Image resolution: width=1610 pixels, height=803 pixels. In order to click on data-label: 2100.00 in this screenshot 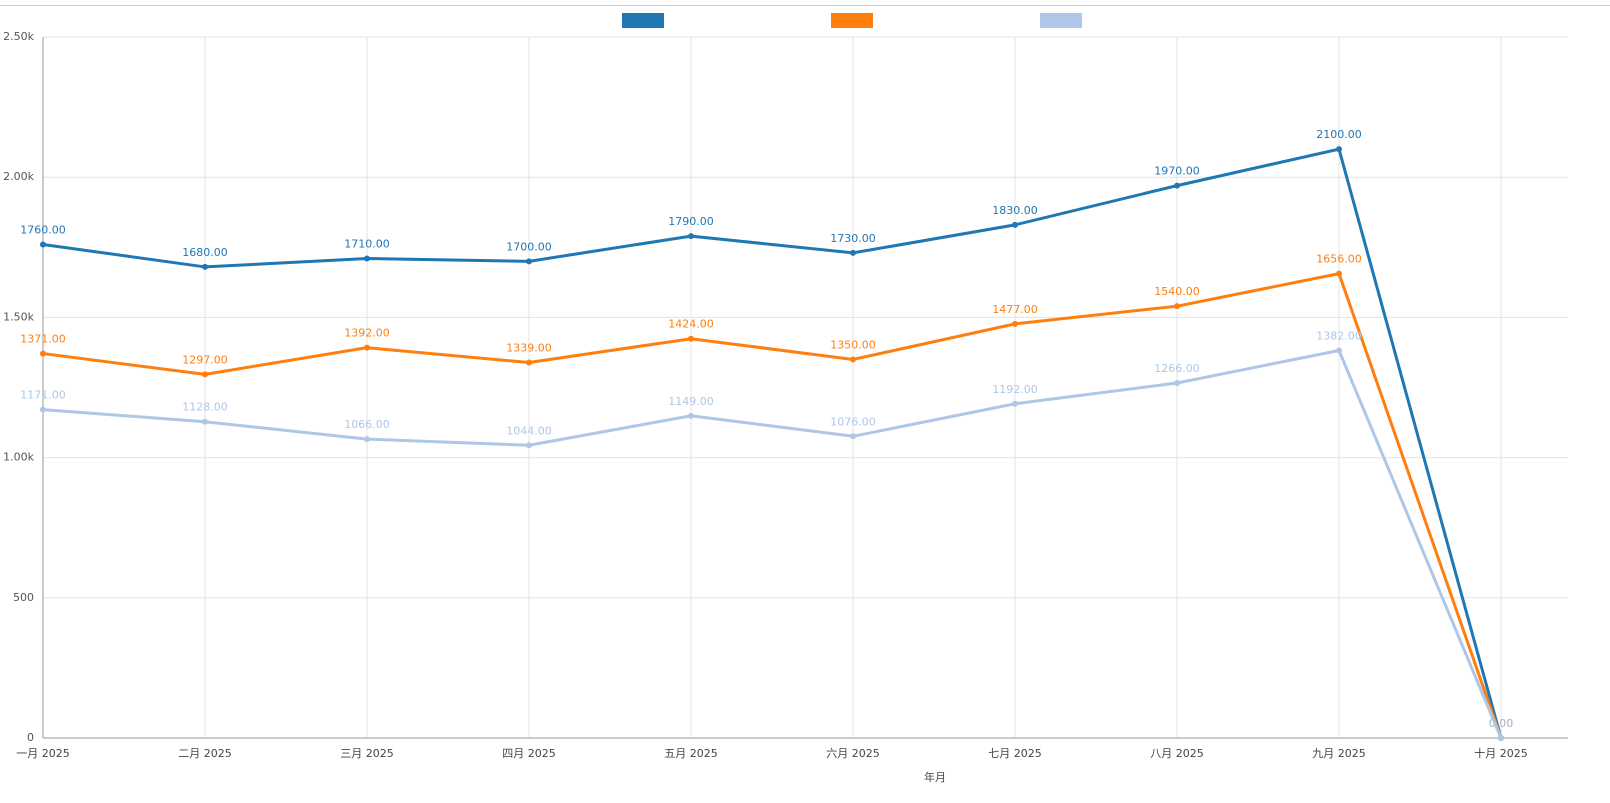, I will do `click(1339, 134)`.